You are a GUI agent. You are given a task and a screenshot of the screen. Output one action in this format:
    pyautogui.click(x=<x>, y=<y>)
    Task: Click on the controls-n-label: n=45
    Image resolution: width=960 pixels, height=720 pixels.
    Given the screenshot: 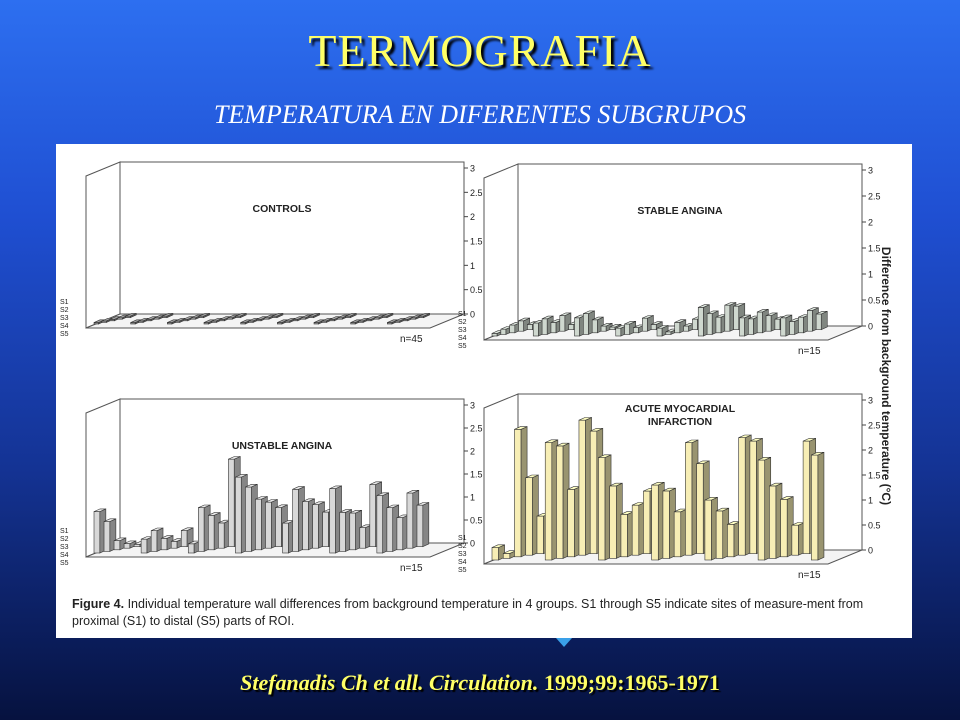 What is the action you would take?
    pyautogui.click(x=411, y=339)
    